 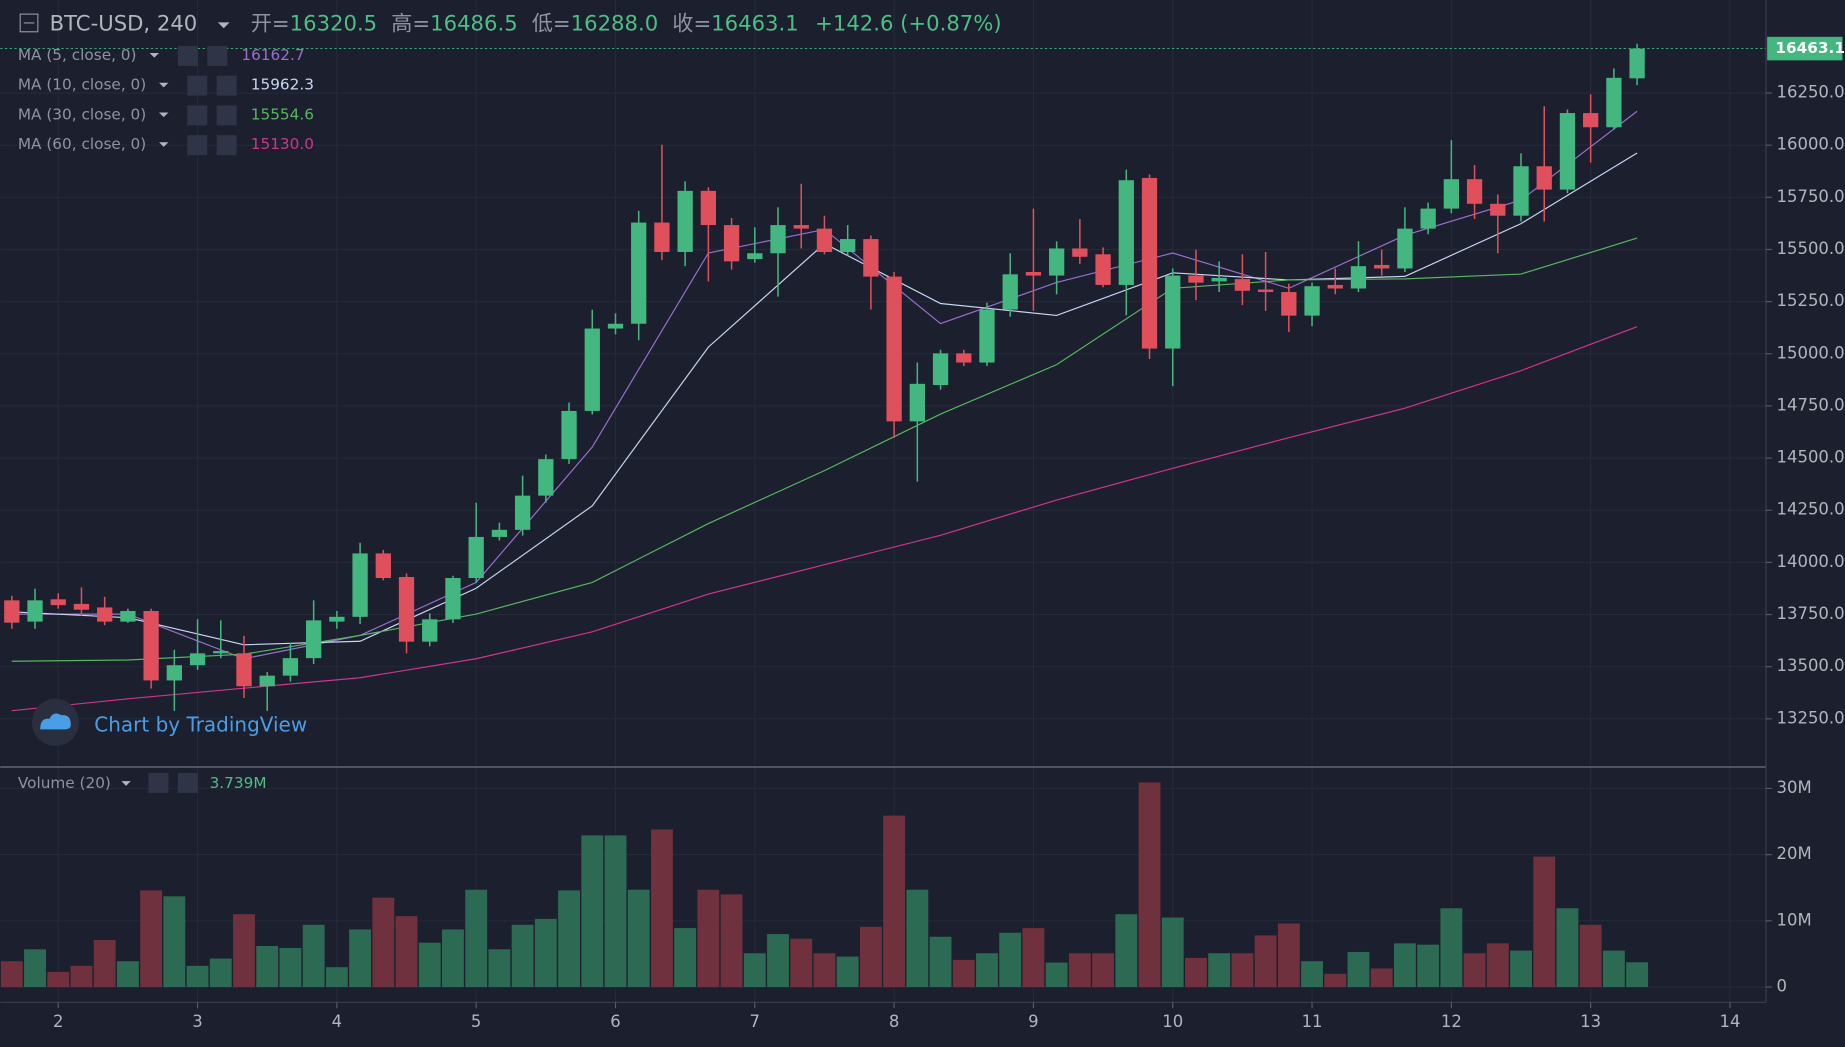 What do you see at coordinates (82, 114) in the screenshot?
I see `ma-legend-name: MA (30, close, 0)` at bounding box center [82, 114].